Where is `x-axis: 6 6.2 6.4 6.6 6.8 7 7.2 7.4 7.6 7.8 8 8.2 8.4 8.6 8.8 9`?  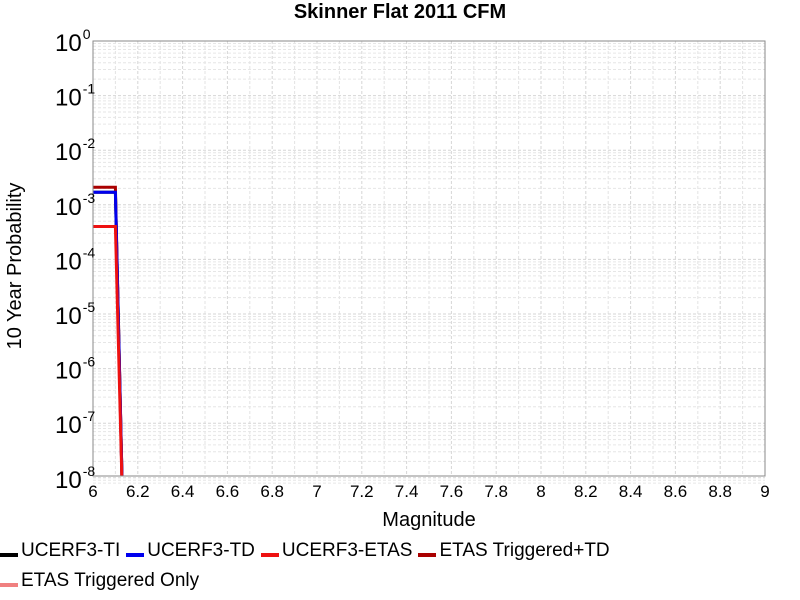 x-axis: 6 6.2 6.4 6.6 6.8 7 7.2 7.4 7.6 7.8 8 8.2 8.4 8.6 8.8 9 is located at coordinates (428, 491).